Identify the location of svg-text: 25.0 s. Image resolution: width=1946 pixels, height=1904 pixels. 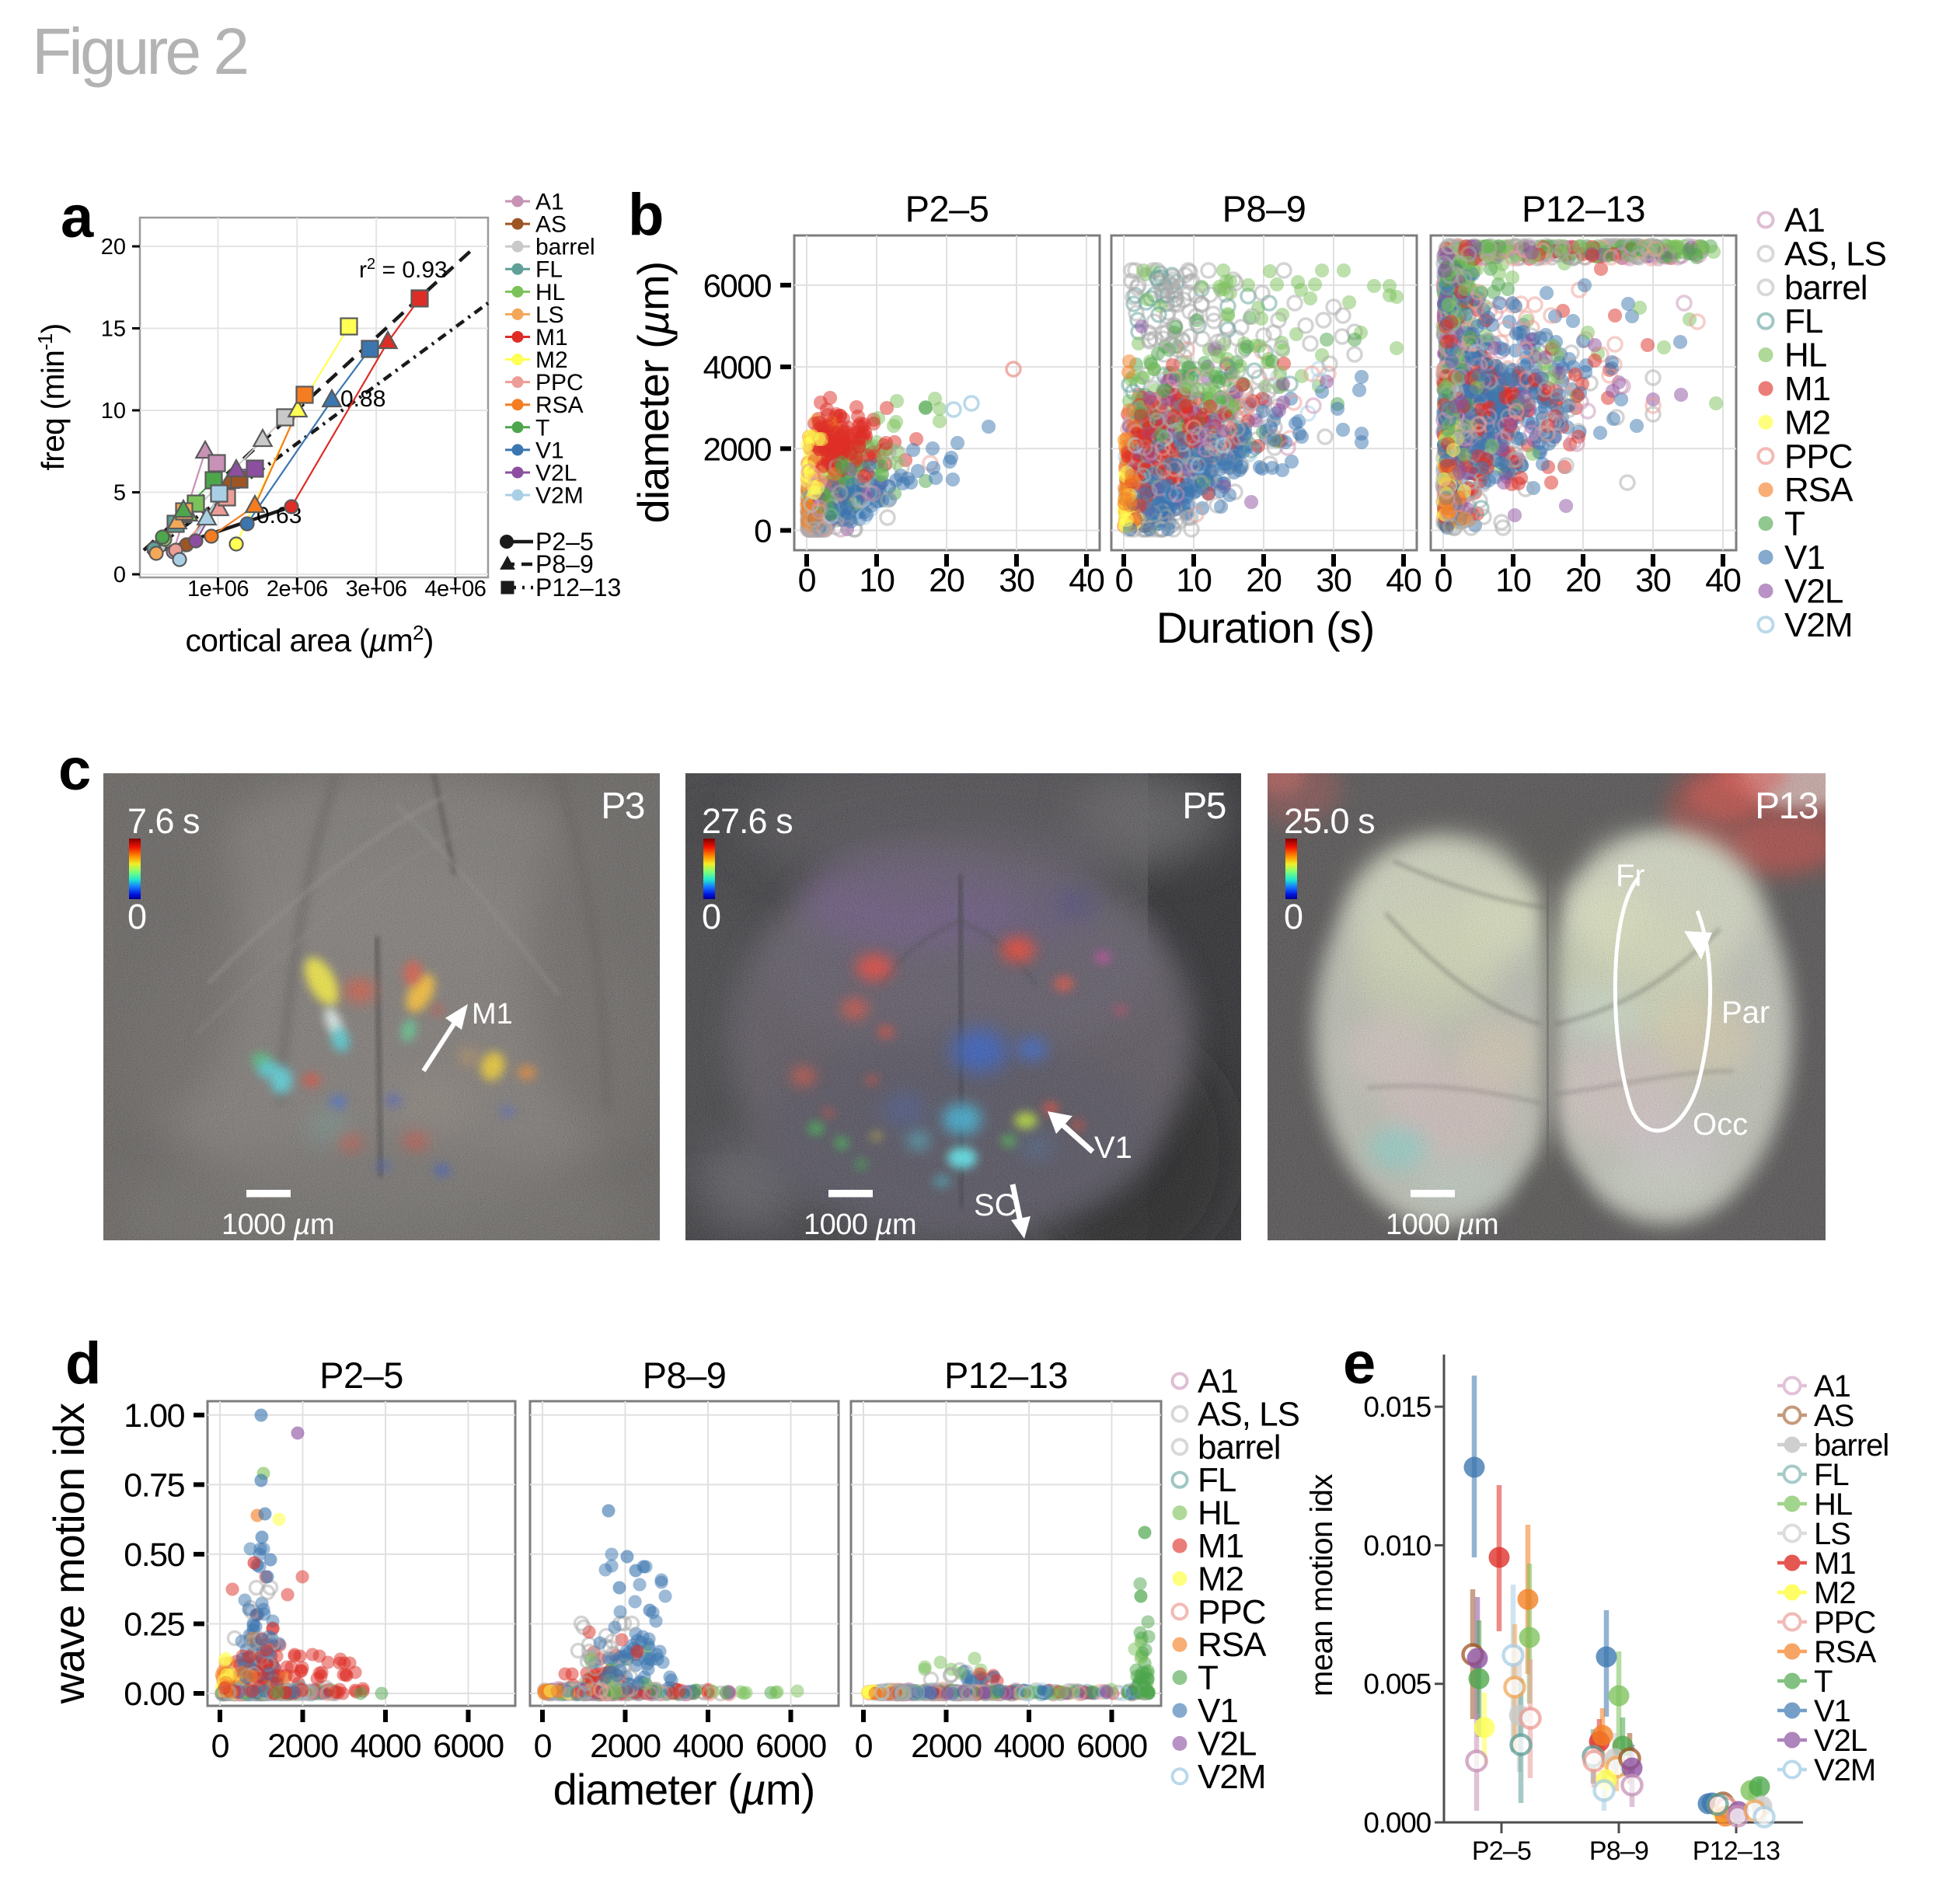
(1329, 821).